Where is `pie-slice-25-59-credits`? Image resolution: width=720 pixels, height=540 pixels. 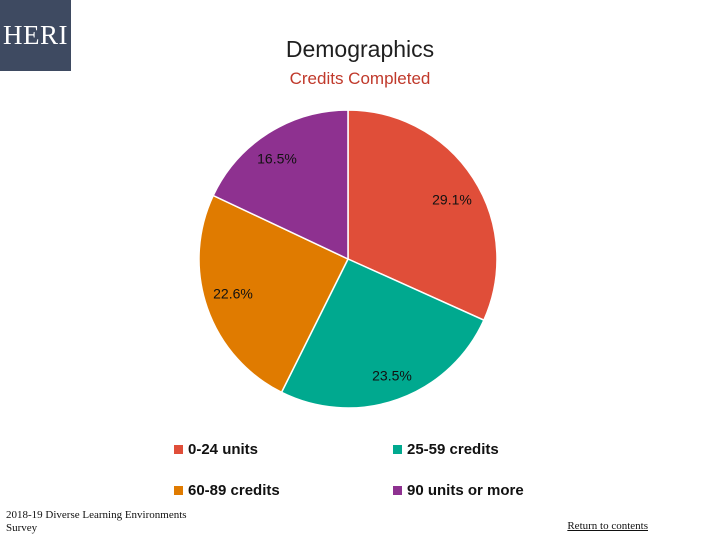 pie-slice-25-59-credits is located at coordinates (382, 333).